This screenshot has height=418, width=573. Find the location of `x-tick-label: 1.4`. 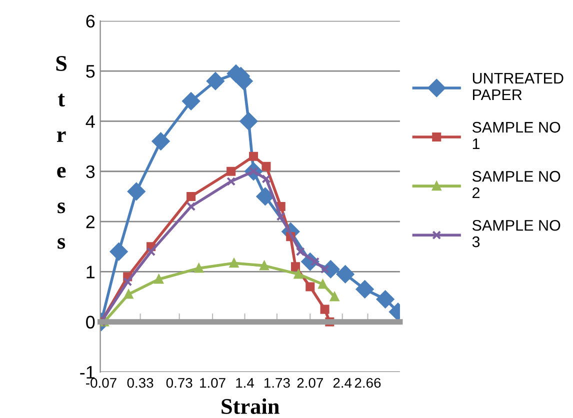

x-tick-label: 1.4 is located at coordinates (245, 383).